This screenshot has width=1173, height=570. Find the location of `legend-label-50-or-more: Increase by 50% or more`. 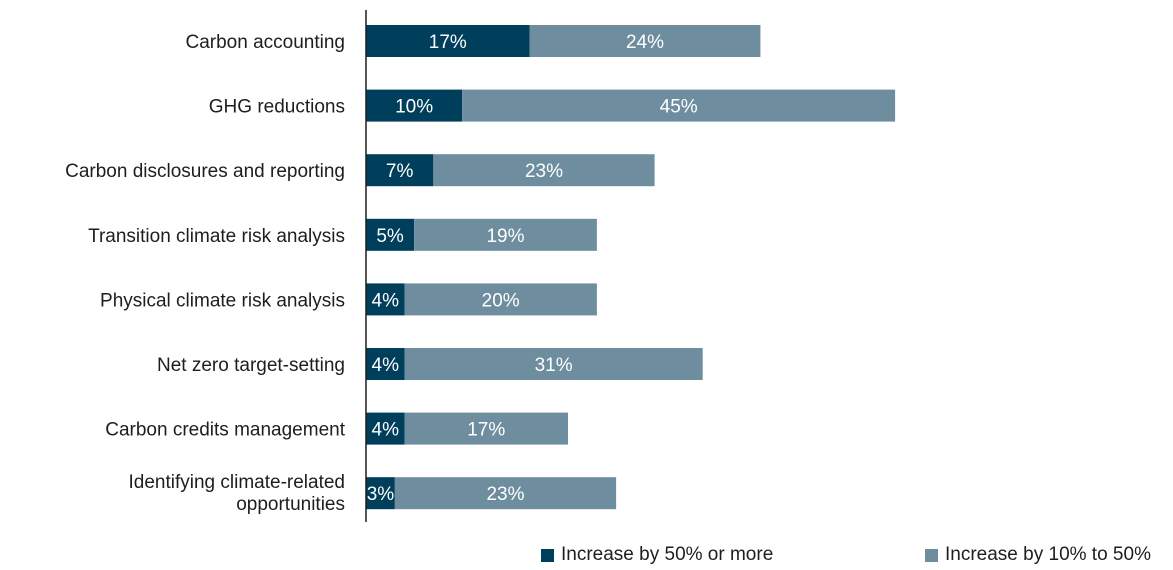

legend-label-50-or-more: Increase by 50% or more is located at coordinates (667, 554).